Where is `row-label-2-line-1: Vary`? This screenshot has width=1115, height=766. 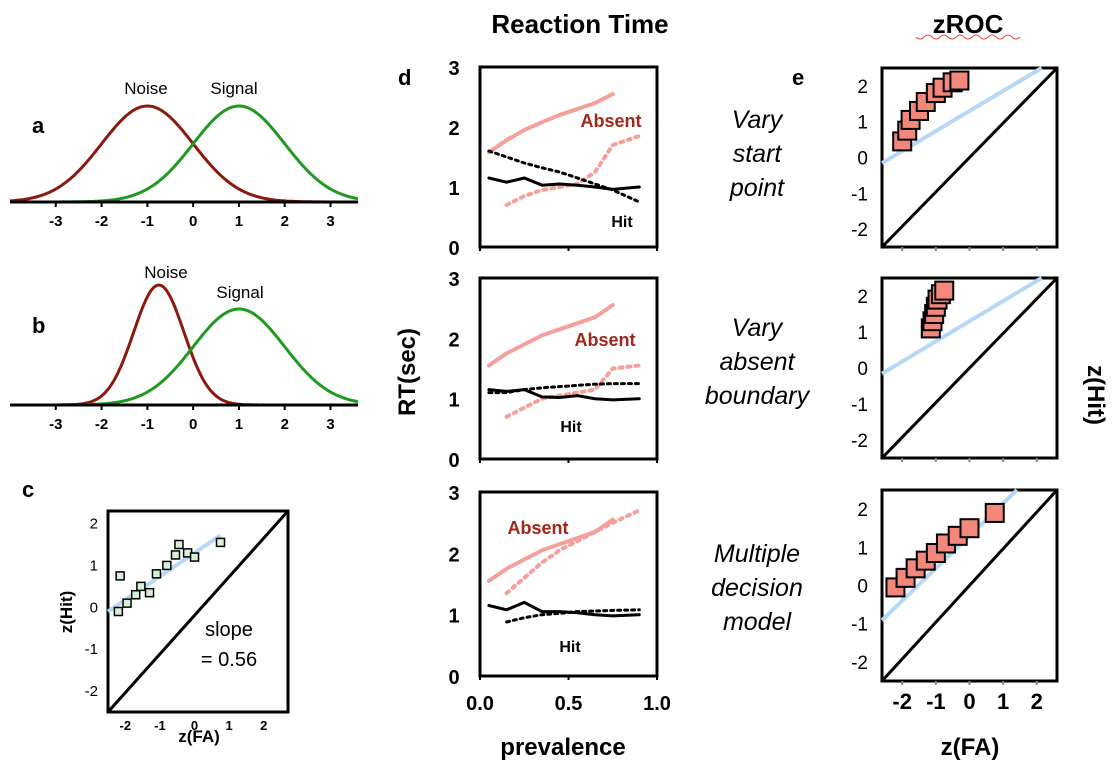
row-label-2-line-1: Vary is located at coordinates (758, 328).